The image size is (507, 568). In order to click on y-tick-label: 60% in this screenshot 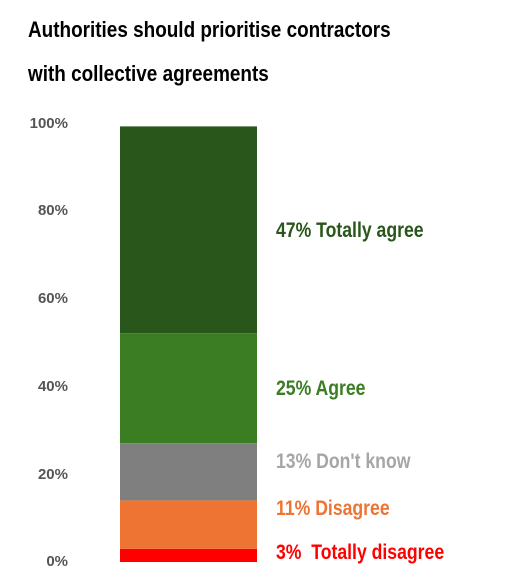, I will do `click(53, 298)`.